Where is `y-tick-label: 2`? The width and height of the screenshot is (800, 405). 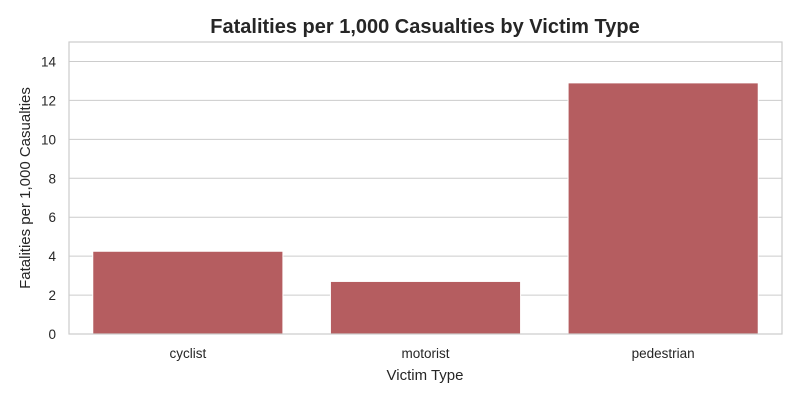
y-tick-label: 2 is located at coordinates (52, 295).